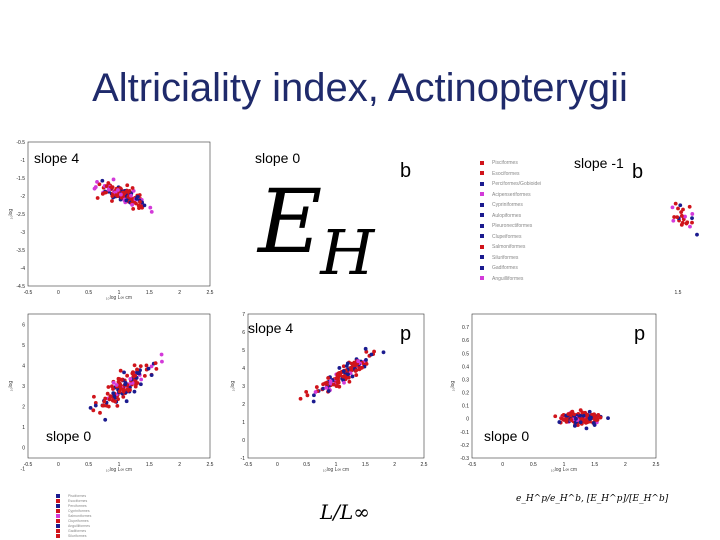 This screenshot has height=540, width=720. I want to click on y-tick-label: 0.7, so click(465, 328).